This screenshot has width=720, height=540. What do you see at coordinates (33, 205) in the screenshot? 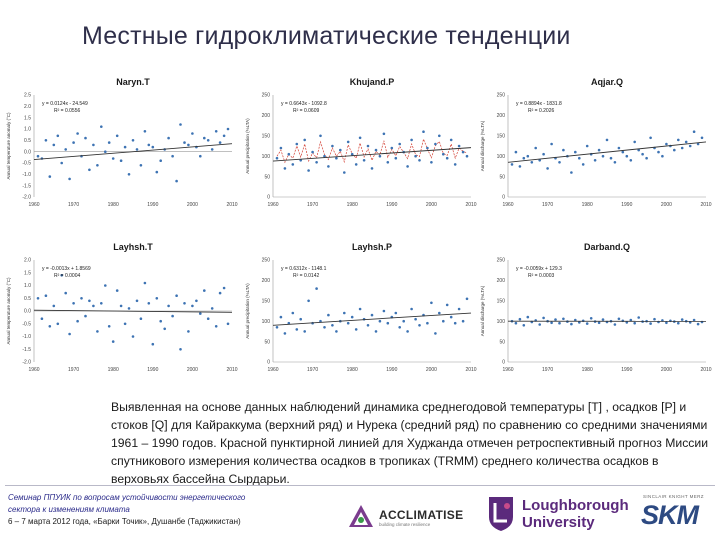
I see `x-tick-label: 1960` at bounding box center [33, 205].